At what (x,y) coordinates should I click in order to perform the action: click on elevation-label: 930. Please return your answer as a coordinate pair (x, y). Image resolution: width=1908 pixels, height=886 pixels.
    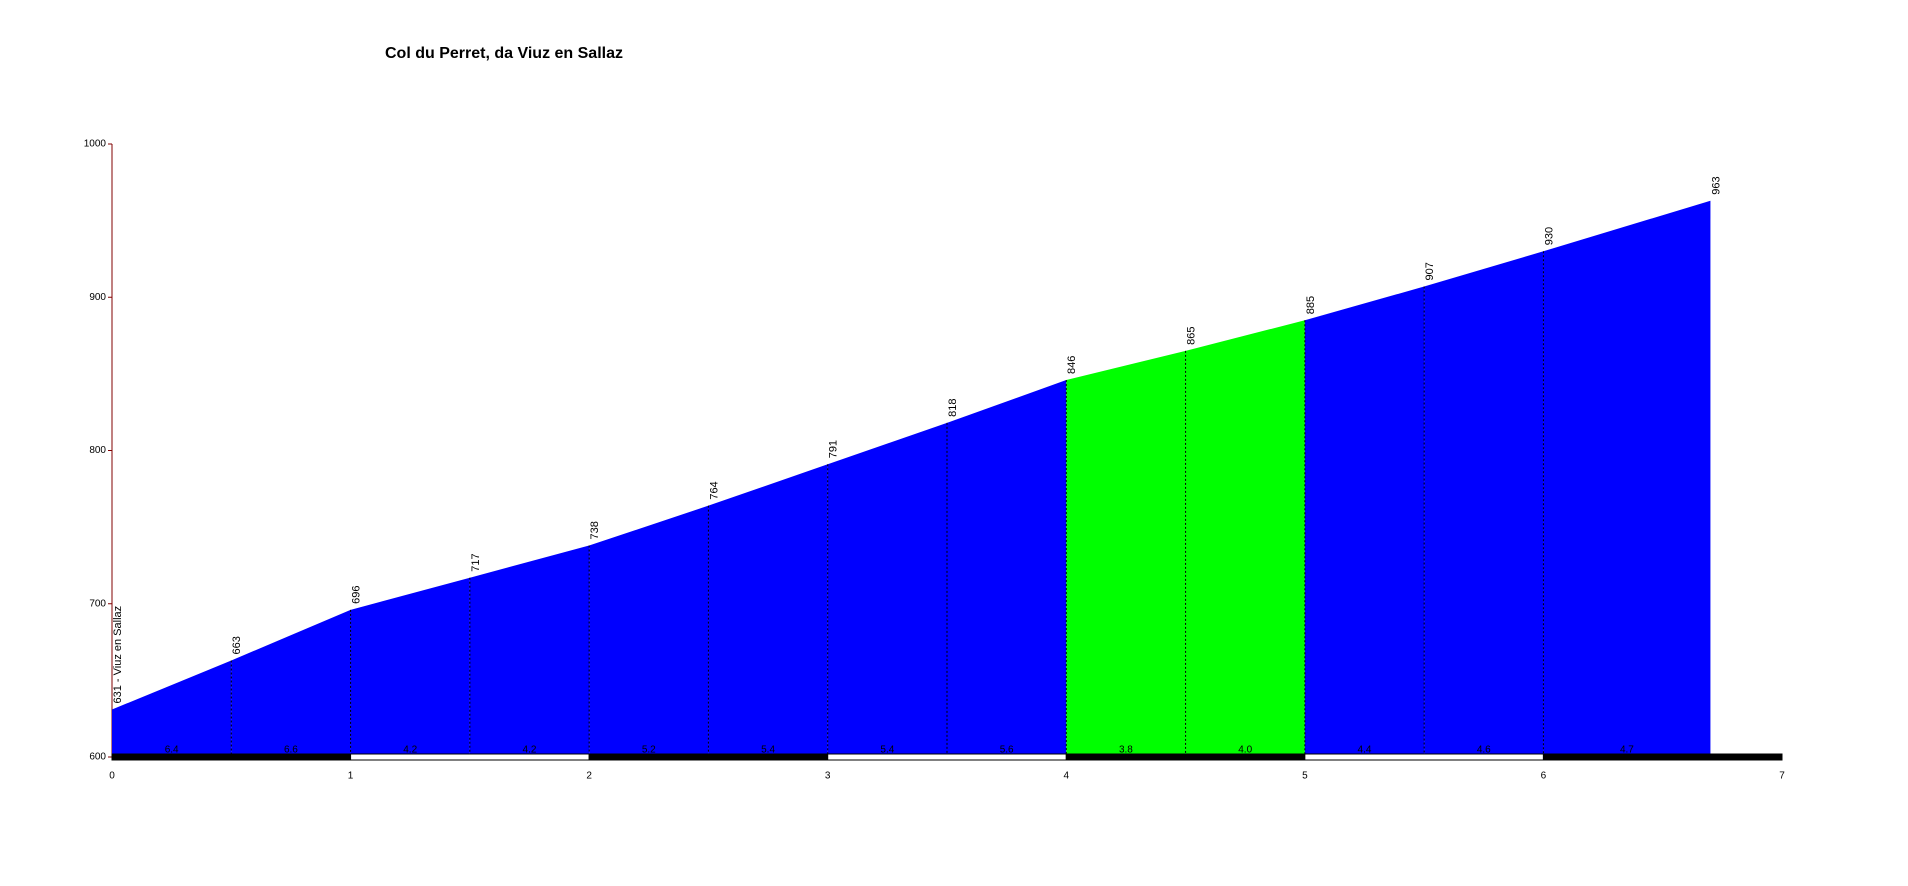
    Looking at the image, I should click on (1549, 236).